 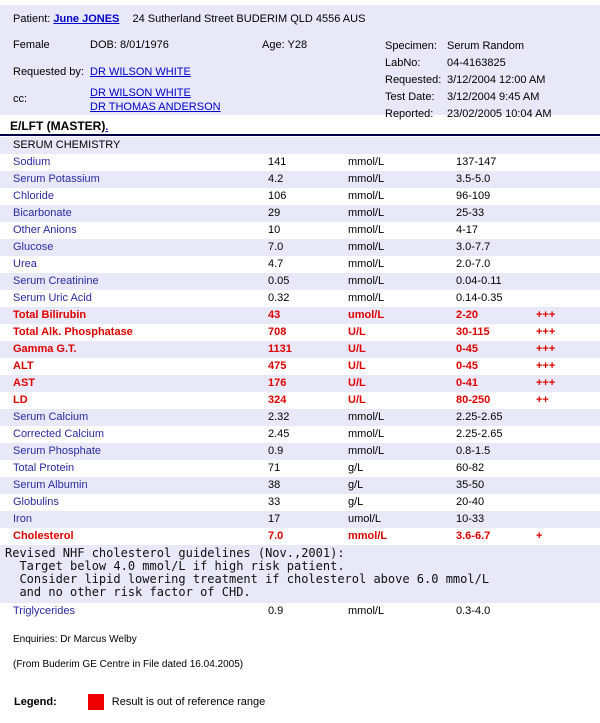 What do you see at coordinates (52, 298) in the screenshot?
I see `test-name-link: Serum Uric Acid` at bounding box center [52, 298].